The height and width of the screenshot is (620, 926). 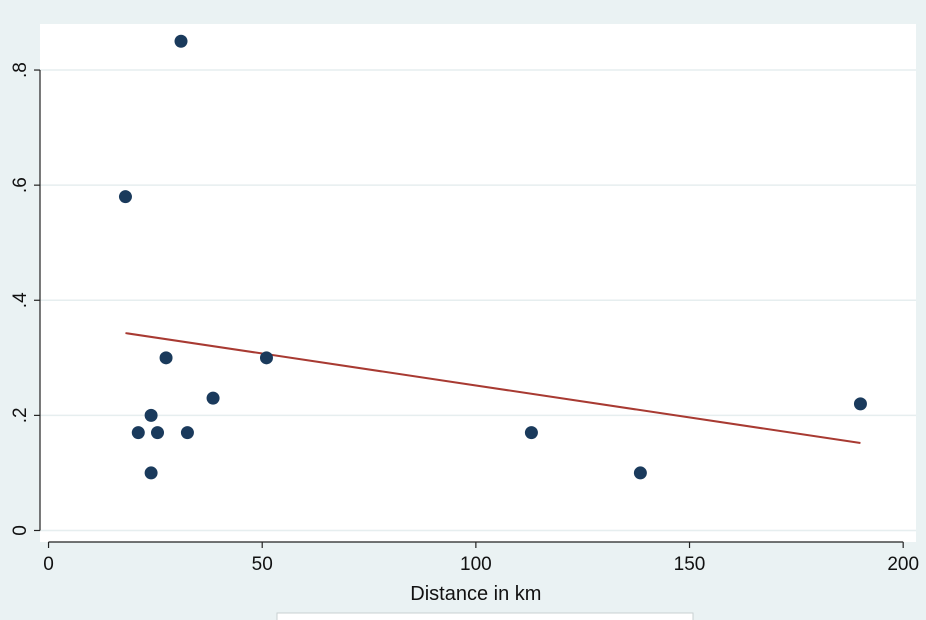 I want to click on axis-labels: Distance in km, so click(x=475, y=594).